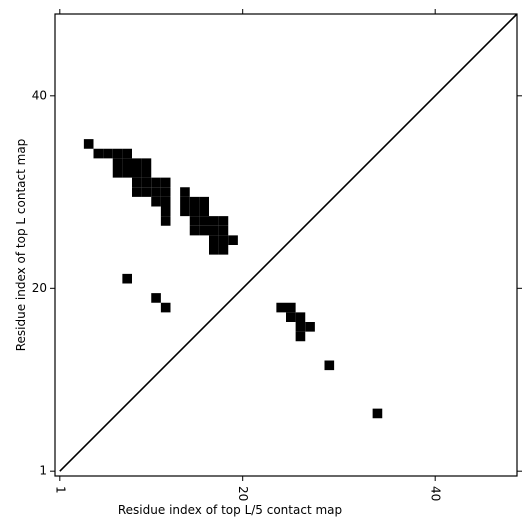 The width and height of the screenshot is (531, 531). I want to click on y-tick-label: 20, so click(39, 288).